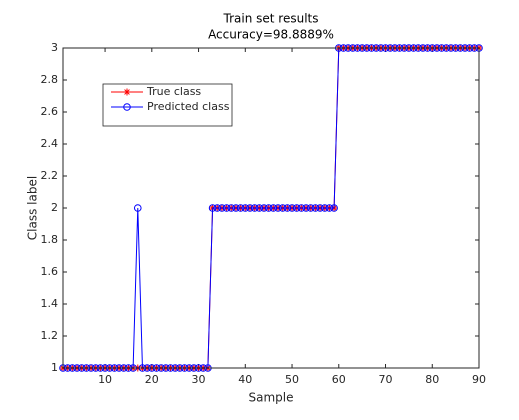 Image resolution: width=519 pixels, height=420 pixels. I want to click on legend: True class Predicted class, so click(167, 105).